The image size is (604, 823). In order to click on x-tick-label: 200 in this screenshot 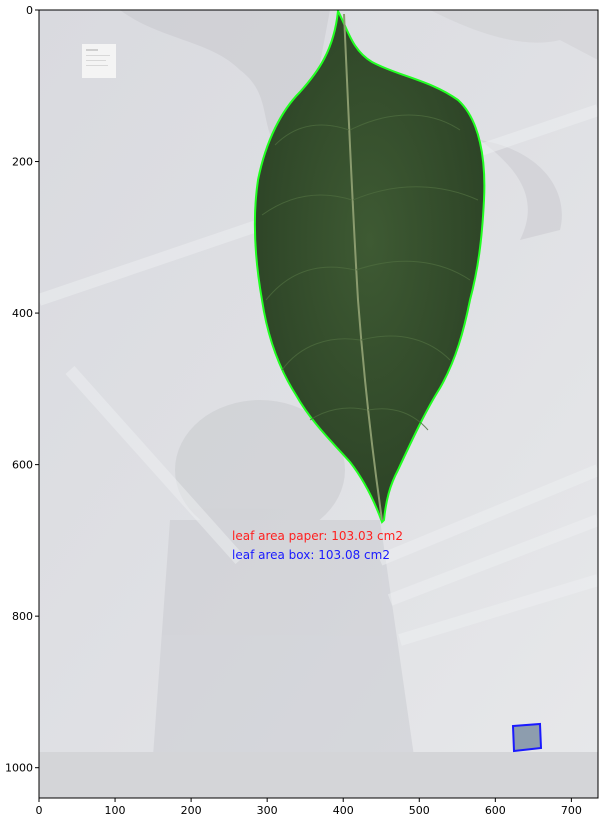, I will do `click(191, 810)`.